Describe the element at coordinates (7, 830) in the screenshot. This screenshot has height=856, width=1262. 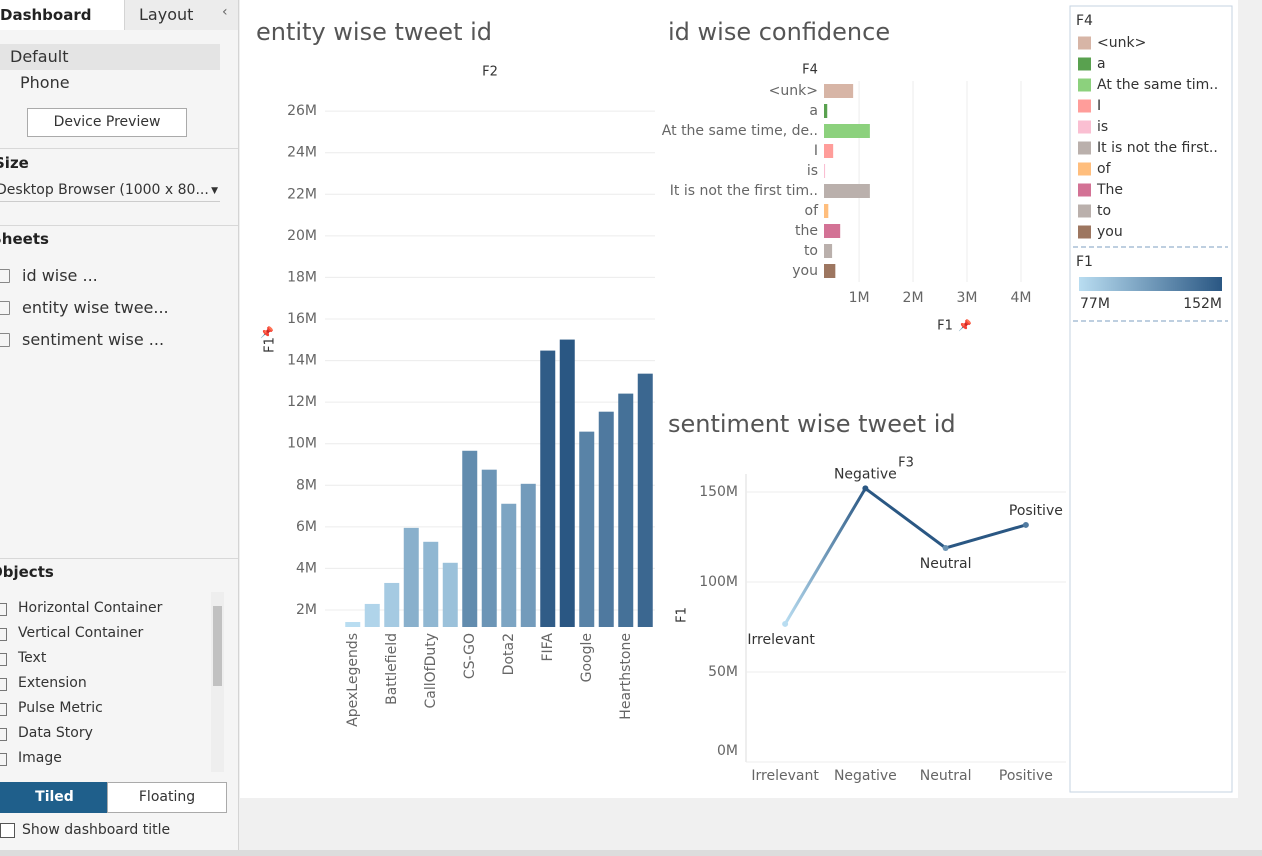
I see `checkbox` at that location.